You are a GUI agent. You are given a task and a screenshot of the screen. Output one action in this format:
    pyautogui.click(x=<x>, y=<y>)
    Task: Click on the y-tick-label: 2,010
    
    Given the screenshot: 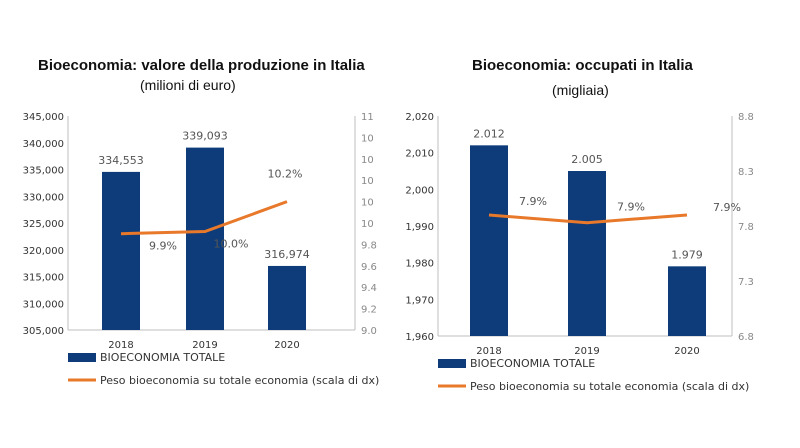 What is the action you would take?
    pyautogui.click(x=419, y=154)
    